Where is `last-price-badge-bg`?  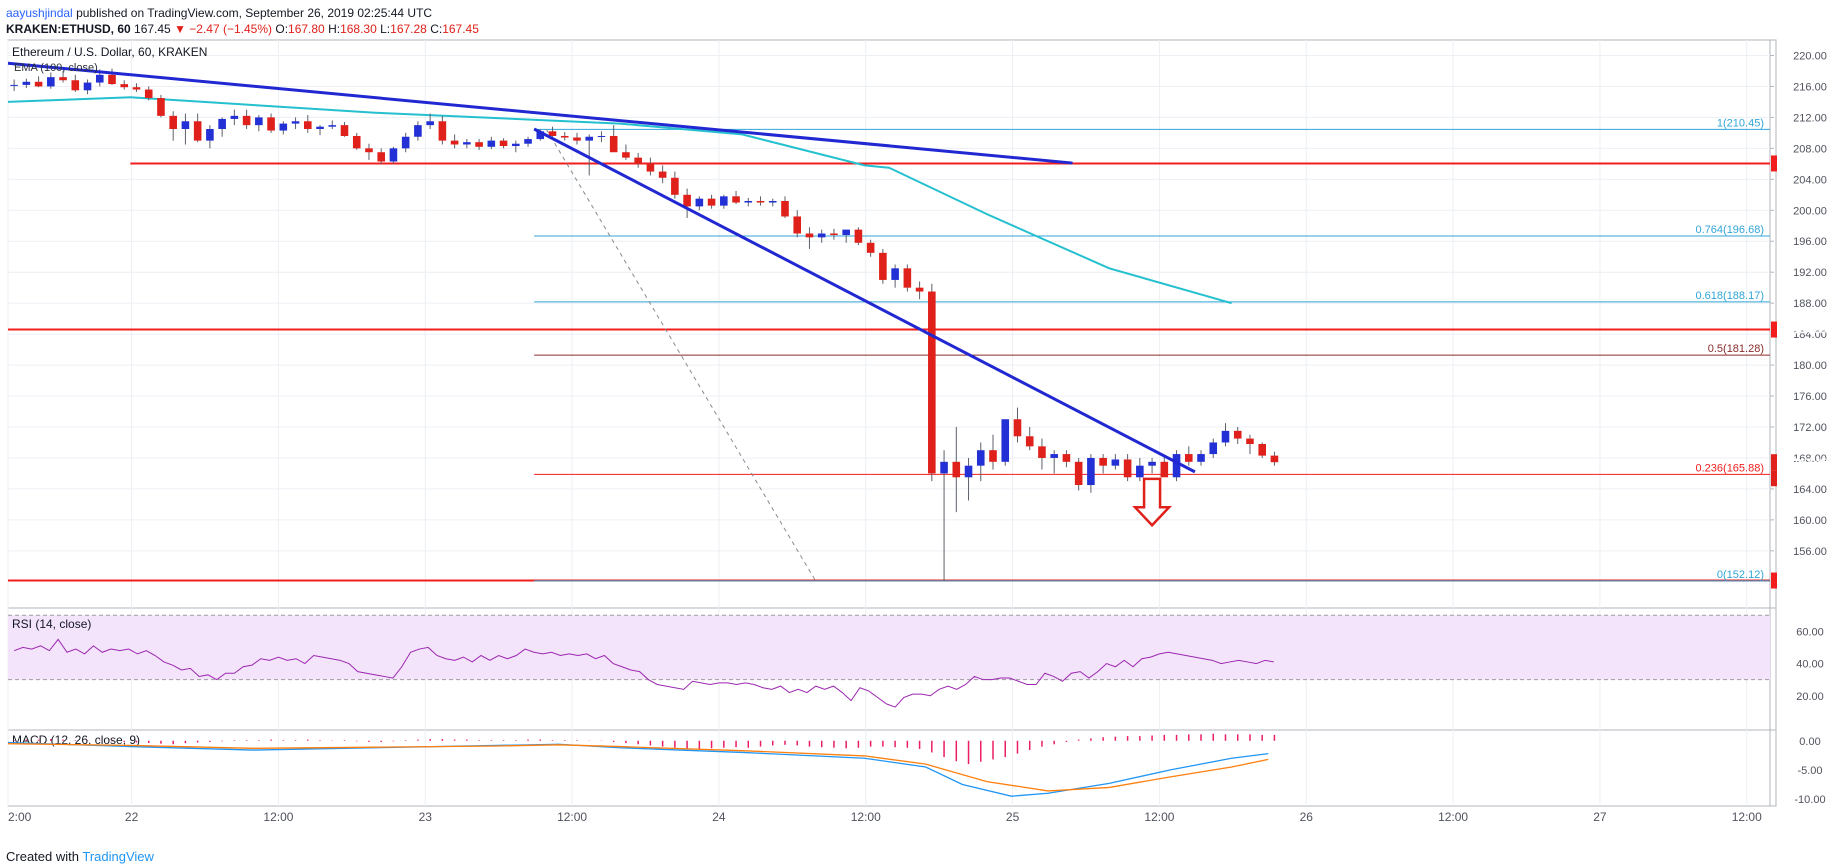 last-price-badge-bg is located at coordinates (1774, 462).